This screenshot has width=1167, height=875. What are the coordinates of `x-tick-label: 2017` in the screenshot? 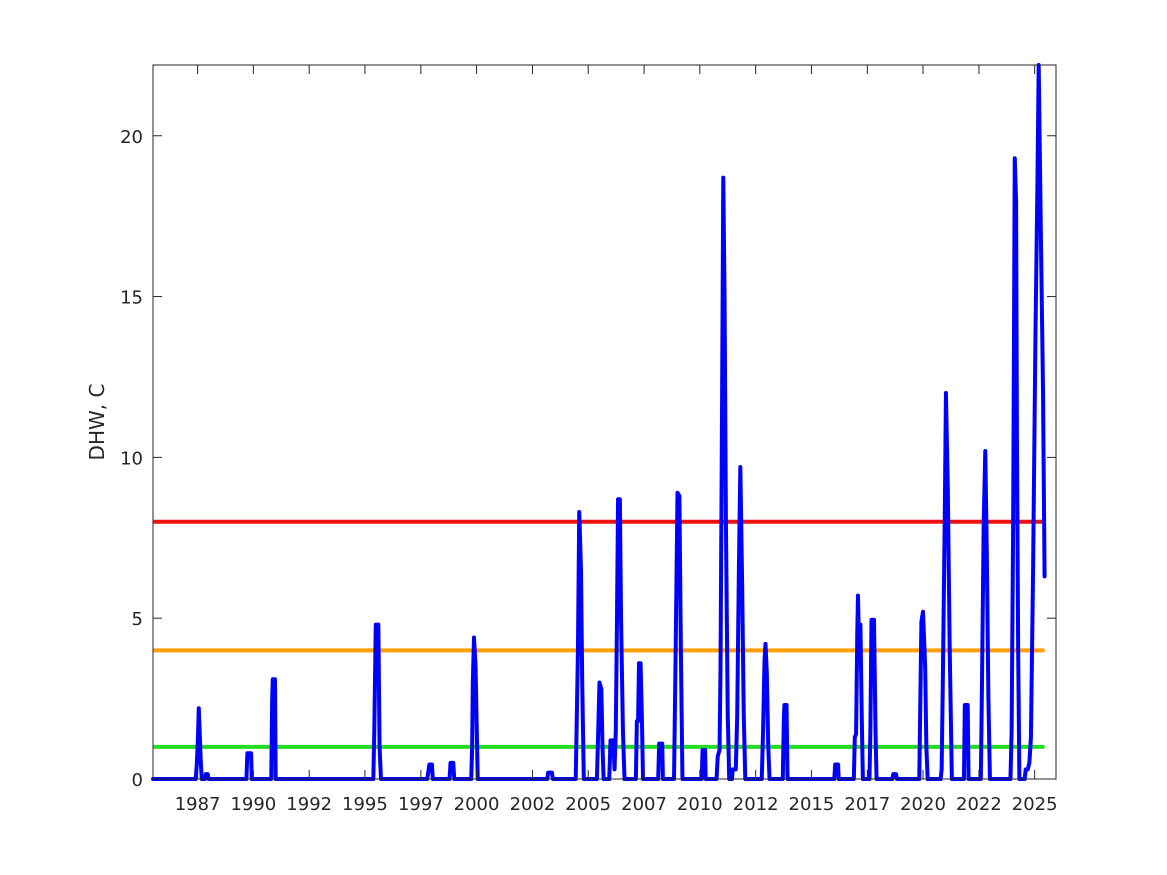 It's located at (867, 804).